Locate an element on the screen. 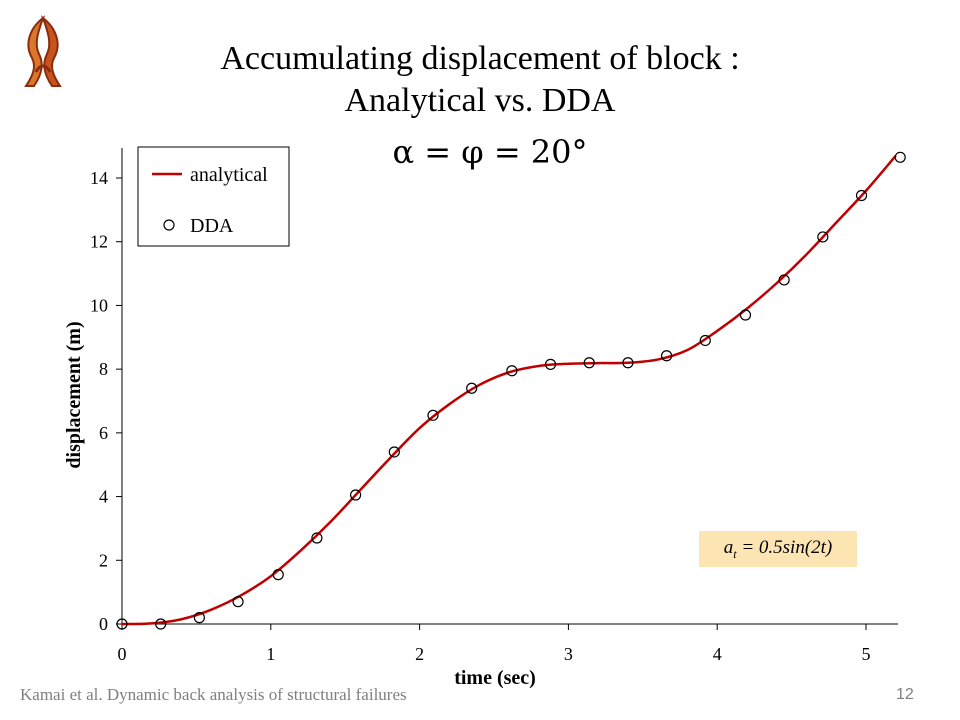 This screenshot has width=960, height=720. x-tick-label: 5 is located at coordinates (866, 654).